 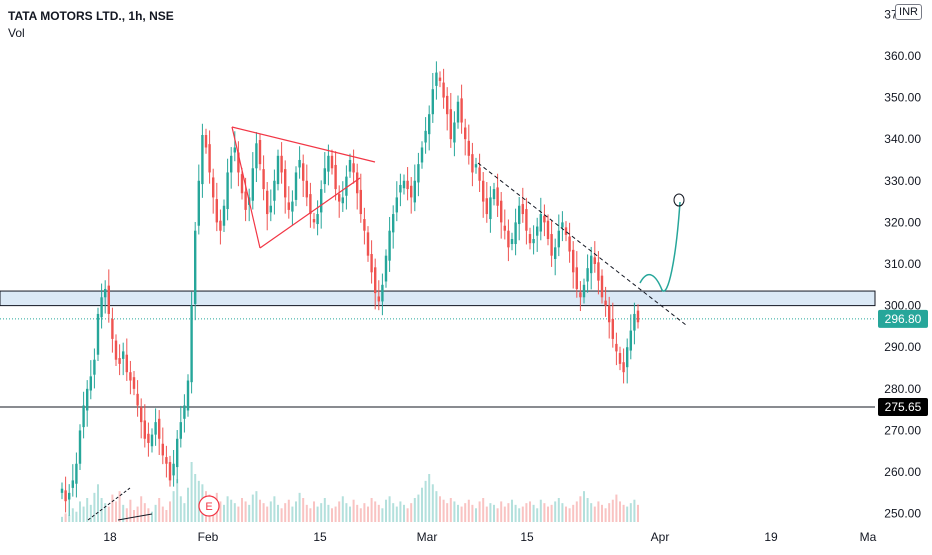 What do you see at coordinates (902, 264) in the screenshot?
I see `y-tick-label: 310.00` at bounding box center [902, 264].